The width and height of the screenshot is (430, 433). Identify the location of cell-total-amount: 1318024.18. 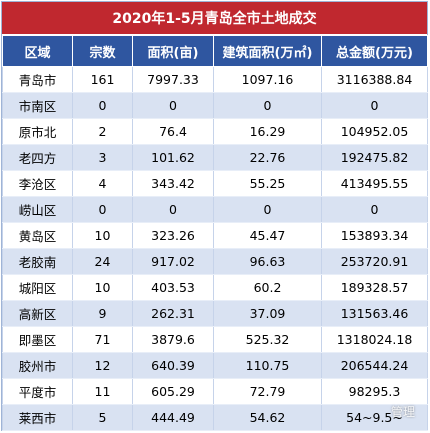
(374, 339).